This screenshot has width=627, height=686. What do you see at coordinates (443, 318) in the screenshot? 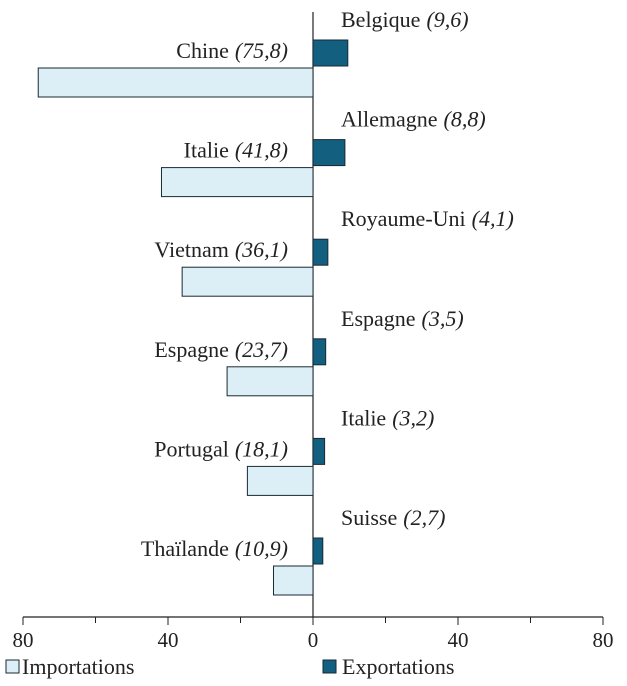
I see `value-label: (3,5)` at bounding box center [443, 318].